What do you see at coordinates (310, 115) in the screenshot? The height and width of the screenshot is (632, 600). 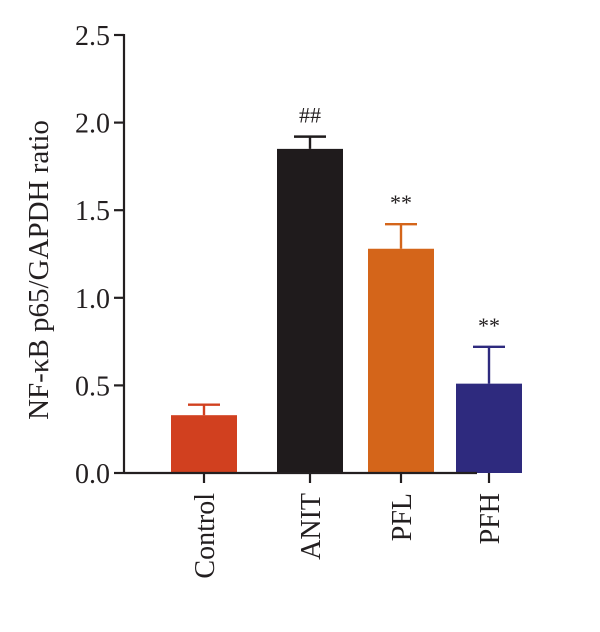 I see `significance-mark: ##` at bounding box center [310, 115].